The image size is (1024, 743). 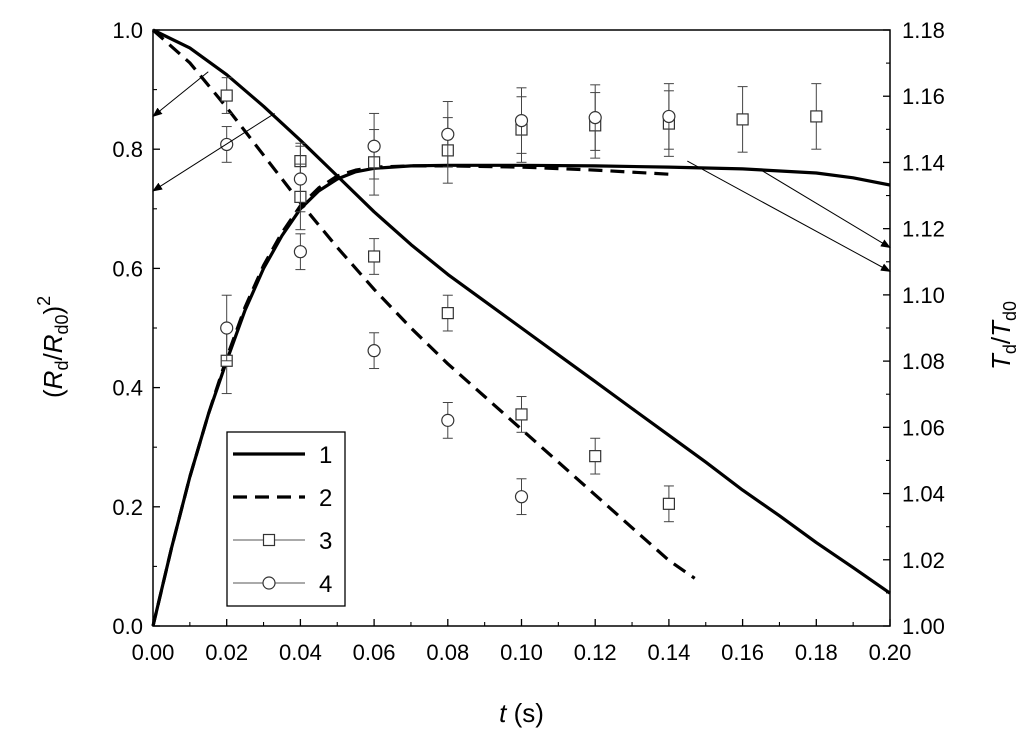 I want to click on y-left-title-group: (Rd​/Rd0​)2​, so click(x=53, y=347).